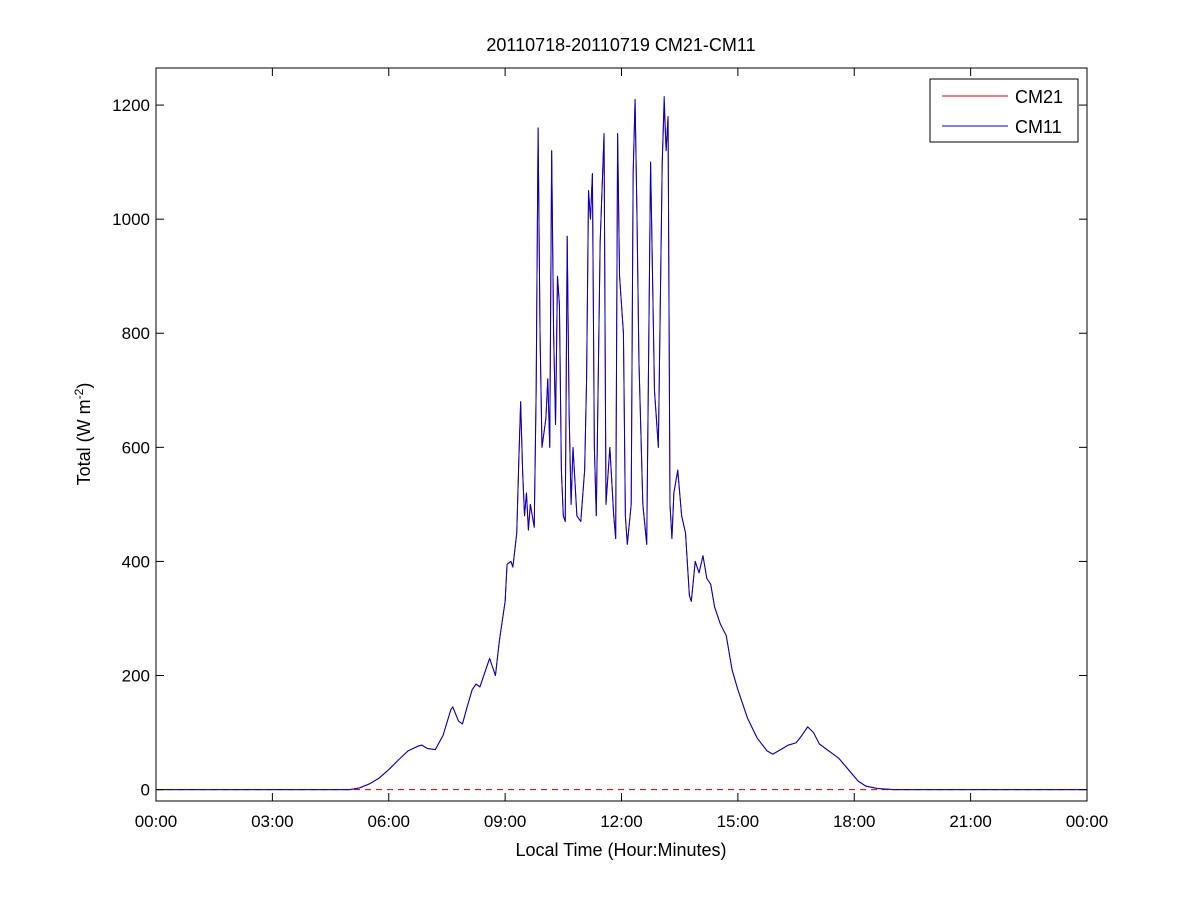  What do you see at coordinates (145, 790) in the screenshot?
I see `y-tick-label: 0` at bounding box center [145, 790].